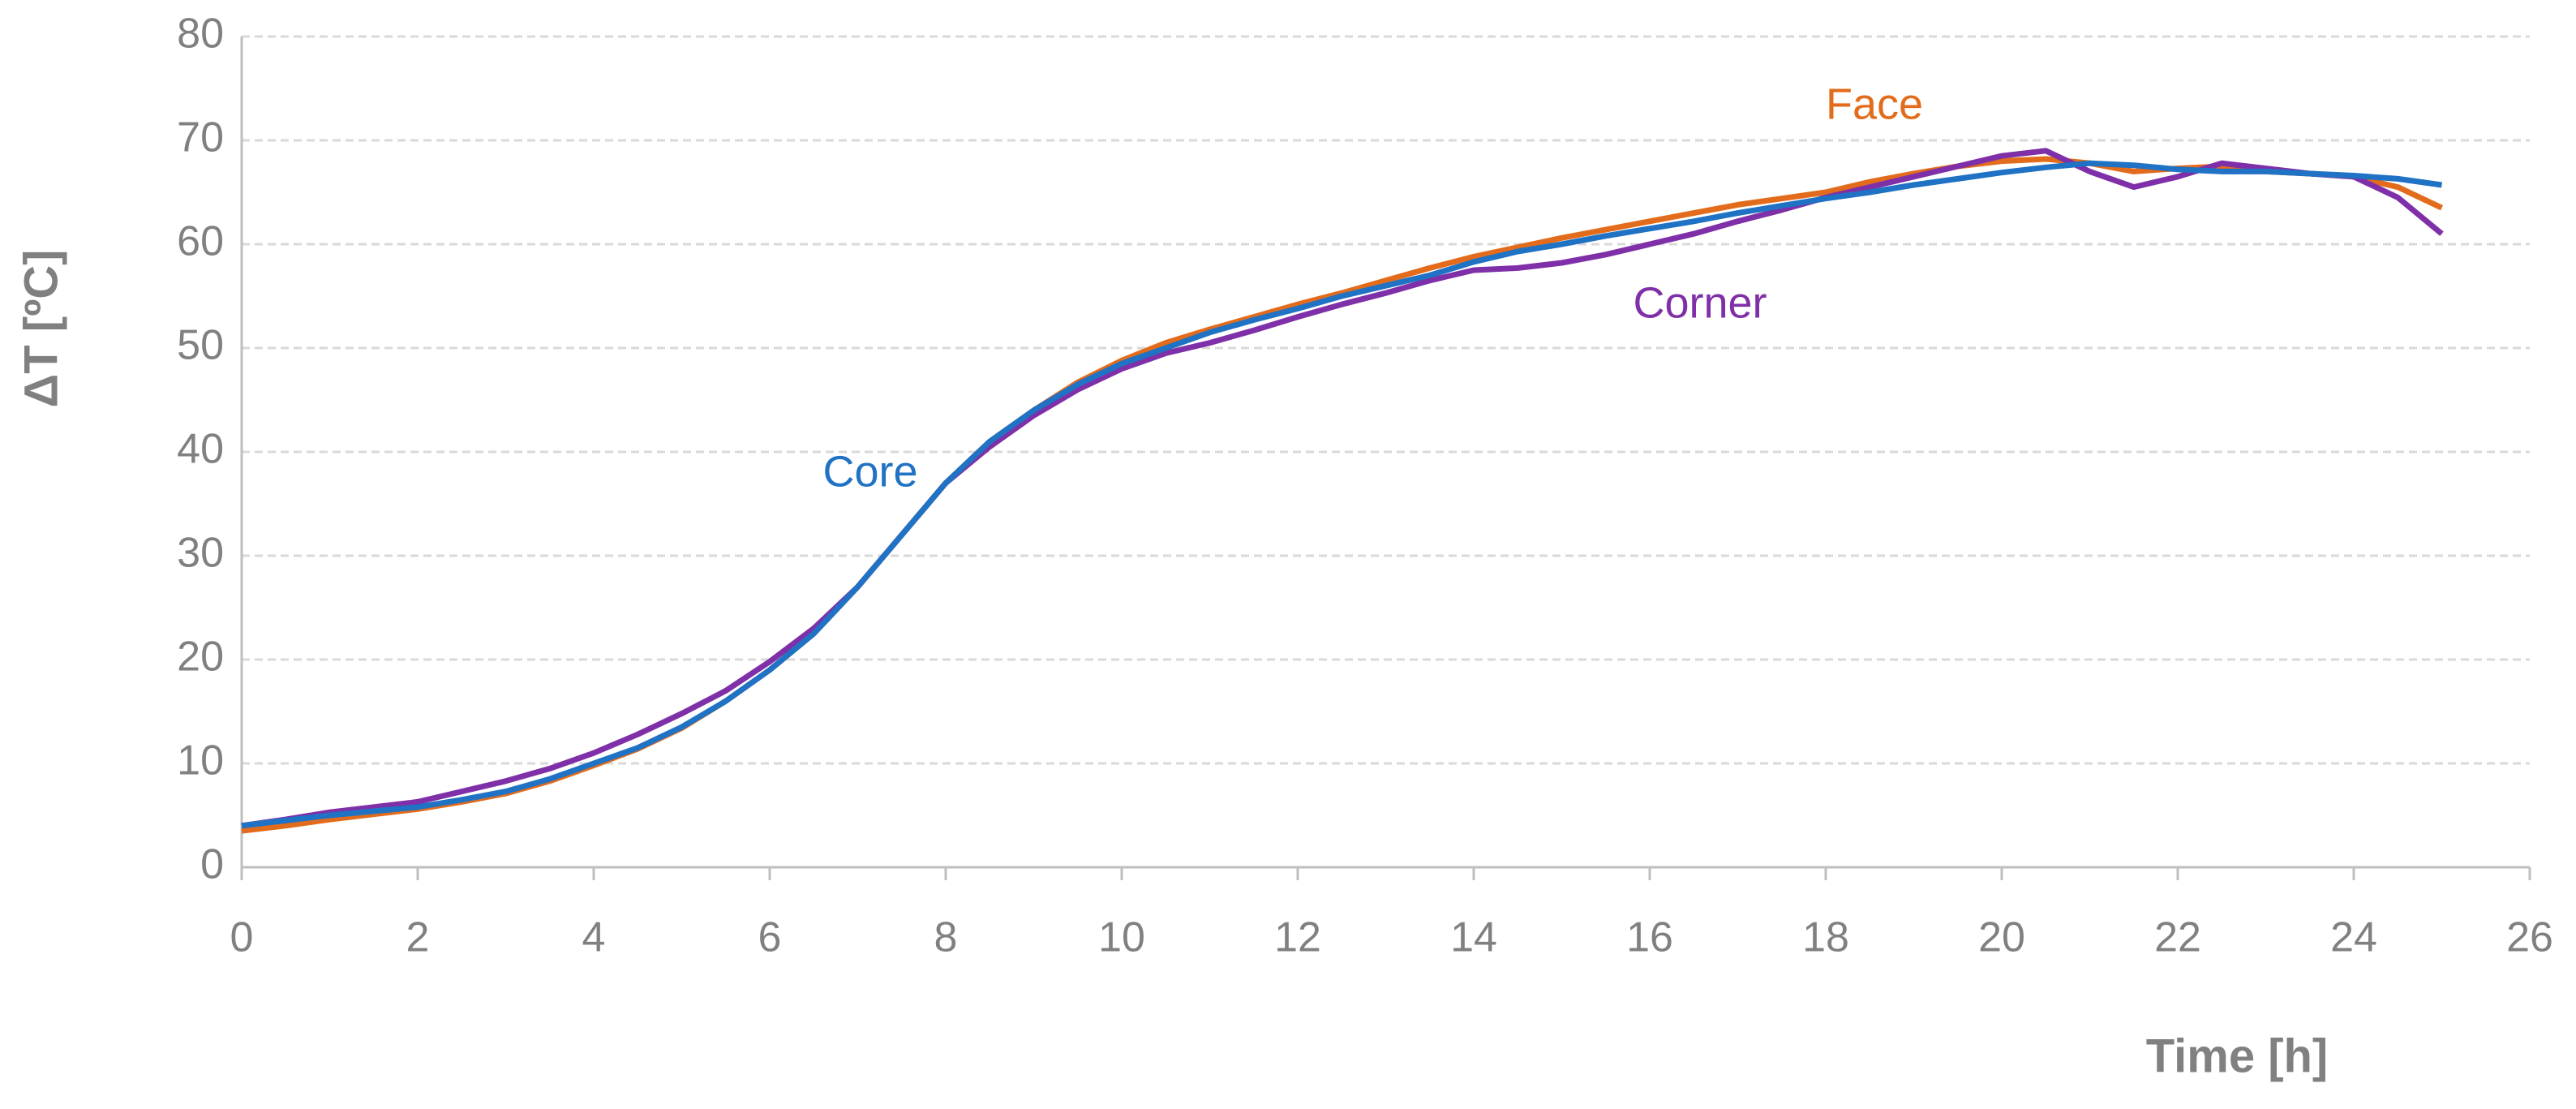 This screenshot has height=1109, width=2576. What do you see at coordinates (200, 553) in the screenshot?
I see `y-tick-label: 30` at bounding box center [200, 553].